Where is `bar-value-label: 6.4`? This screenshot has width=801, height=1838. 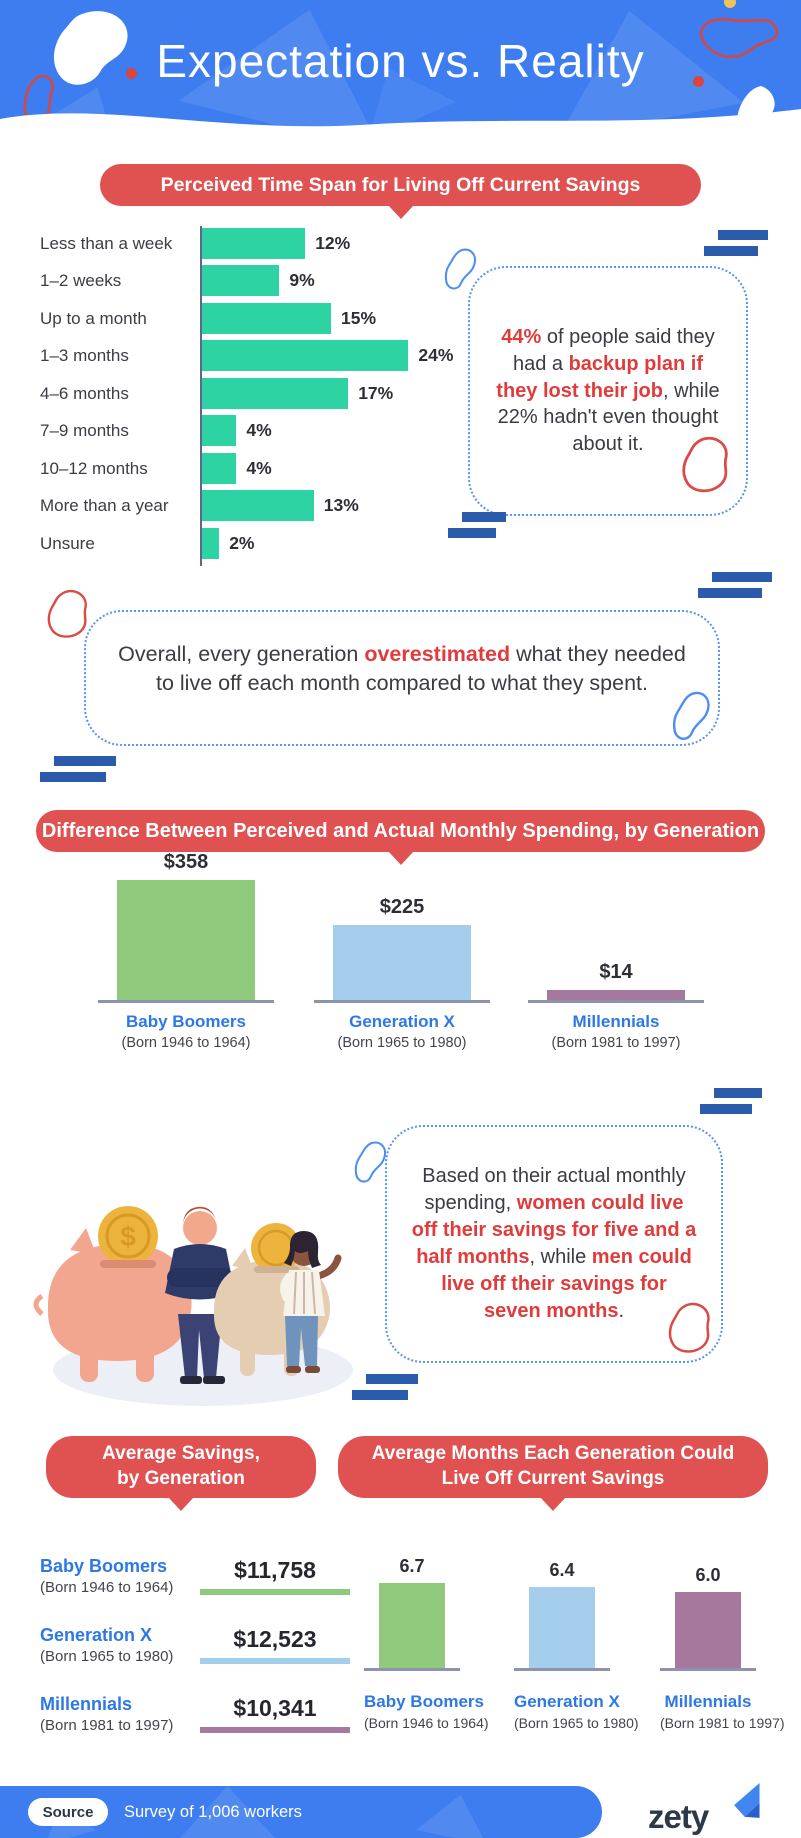 bar-value-label: 6.4 is located at coordinates (562, 1569).